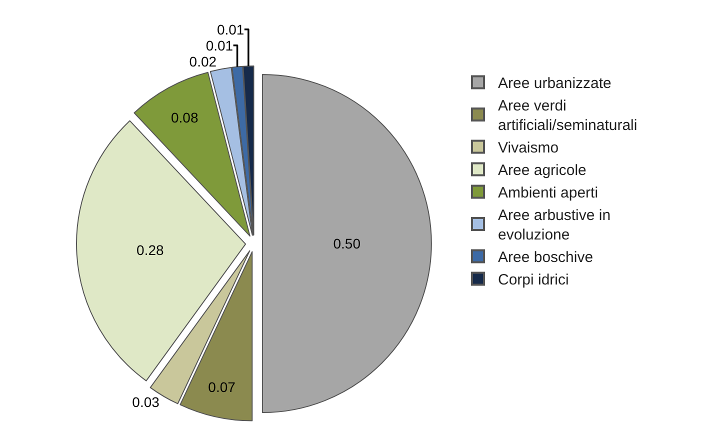 This screenshot has height=443, width=708. I want to click on legend-label: Ambienti aperti, so click(548, 193).